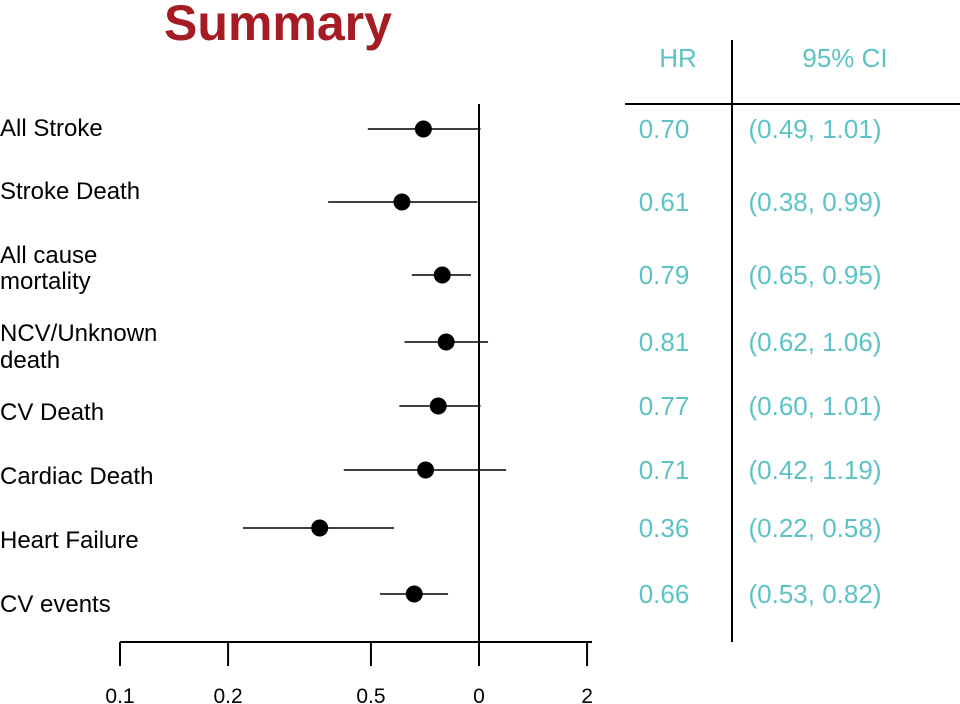  Describe the element at coordinates (78, 333) in the screenshot. I see `row-label: NCV/Unknown` at that location.